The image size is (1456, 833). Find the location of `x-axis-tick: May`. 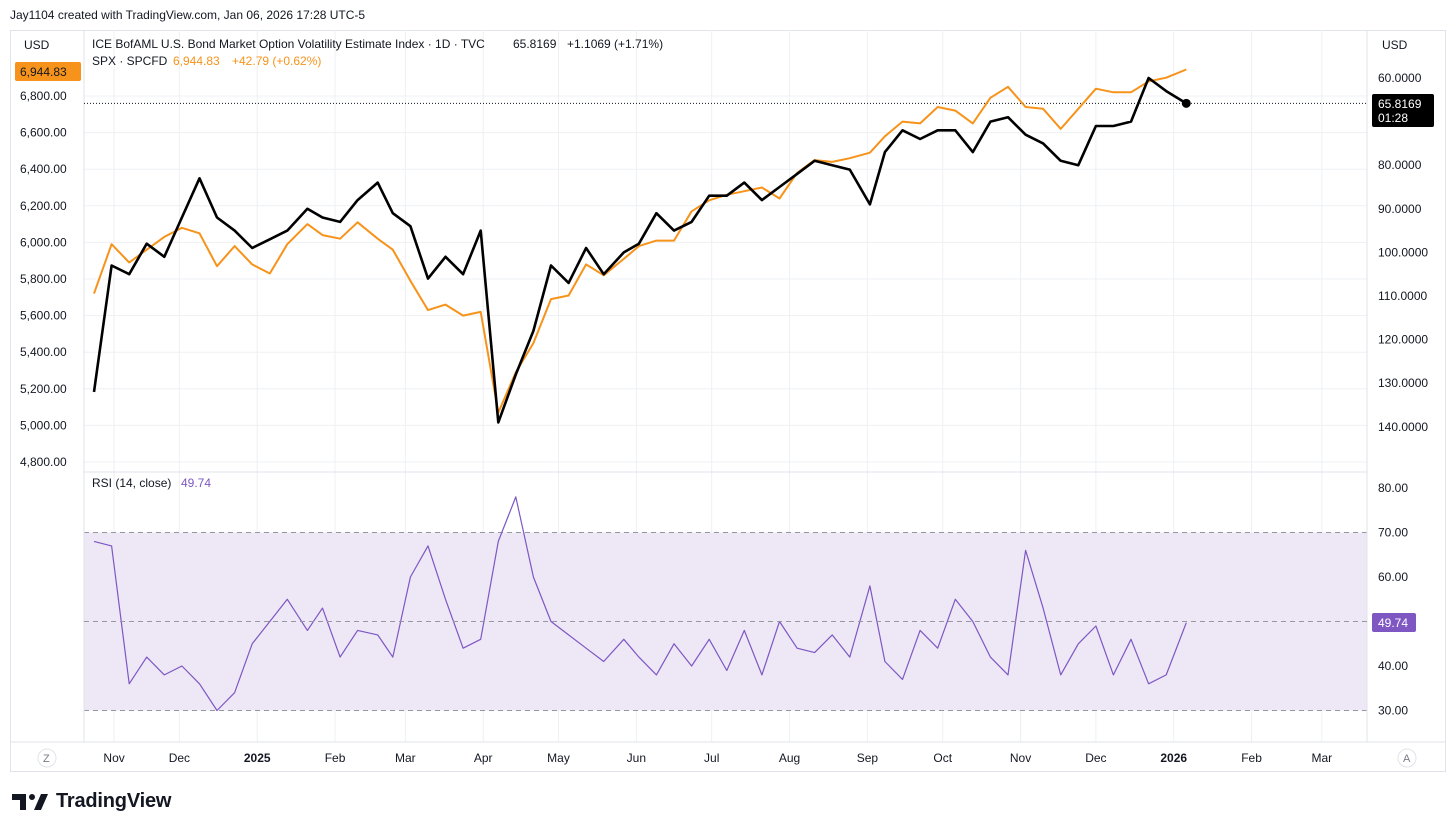

x-axis-tick: May is located at coordinates (558, 758).